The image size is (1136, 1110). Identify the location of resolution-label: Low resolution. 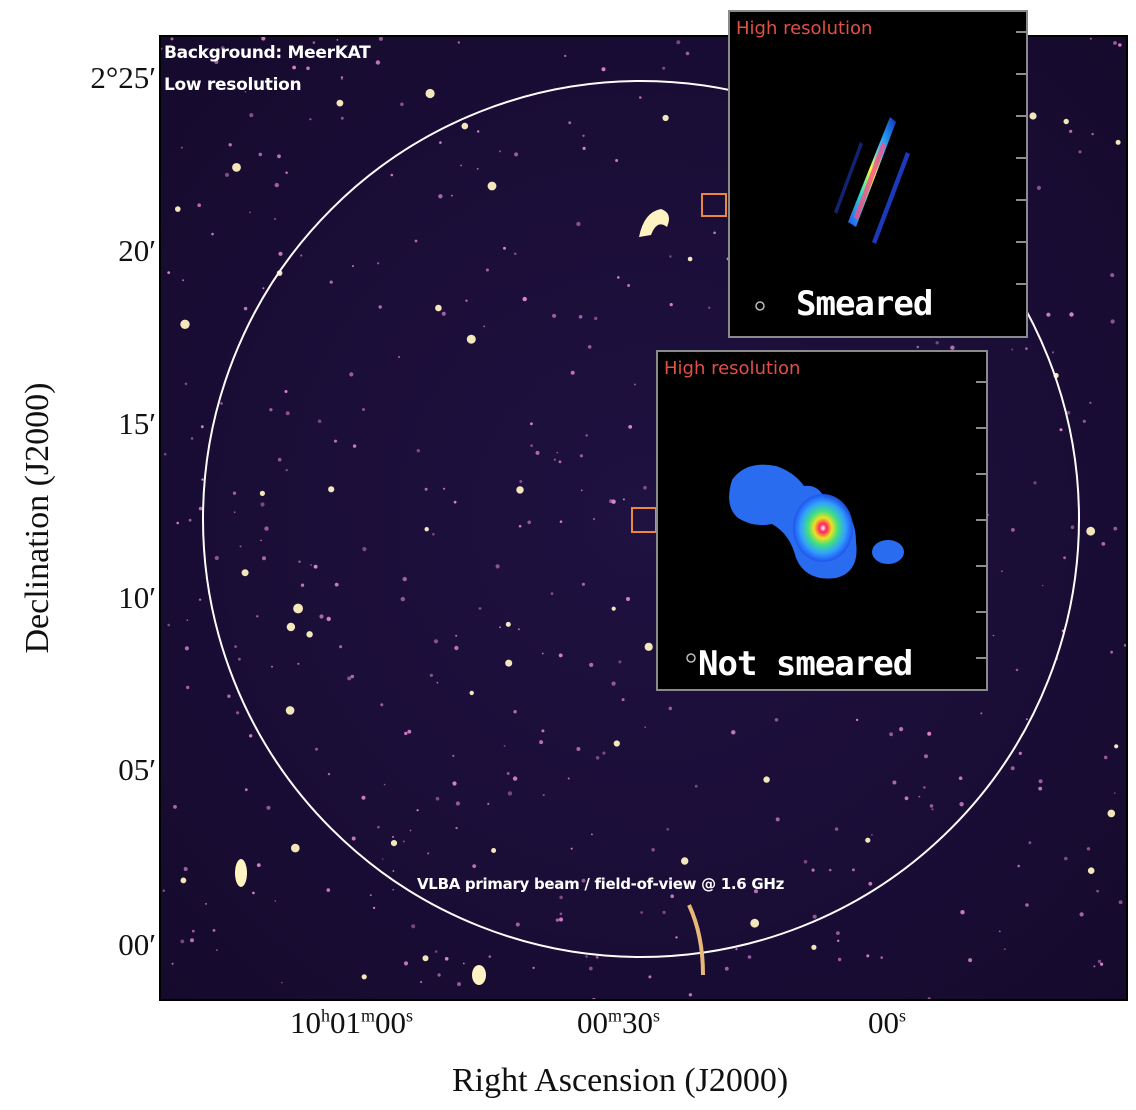
(233, 85).